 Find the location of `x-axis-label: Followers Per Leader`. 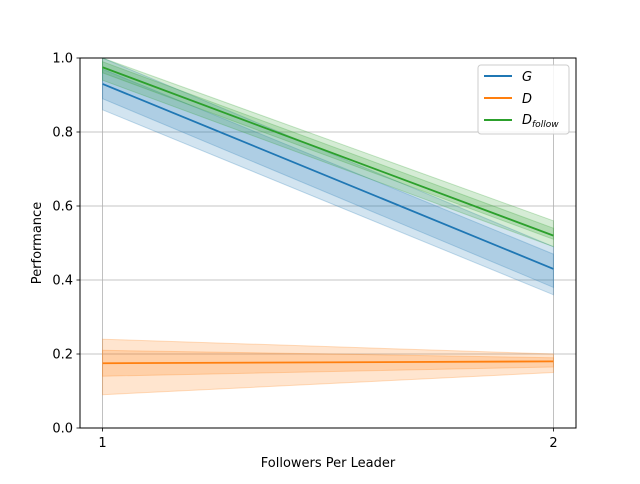

x-axis-label: Followers Per Leader is located at coordinates (328, 463).